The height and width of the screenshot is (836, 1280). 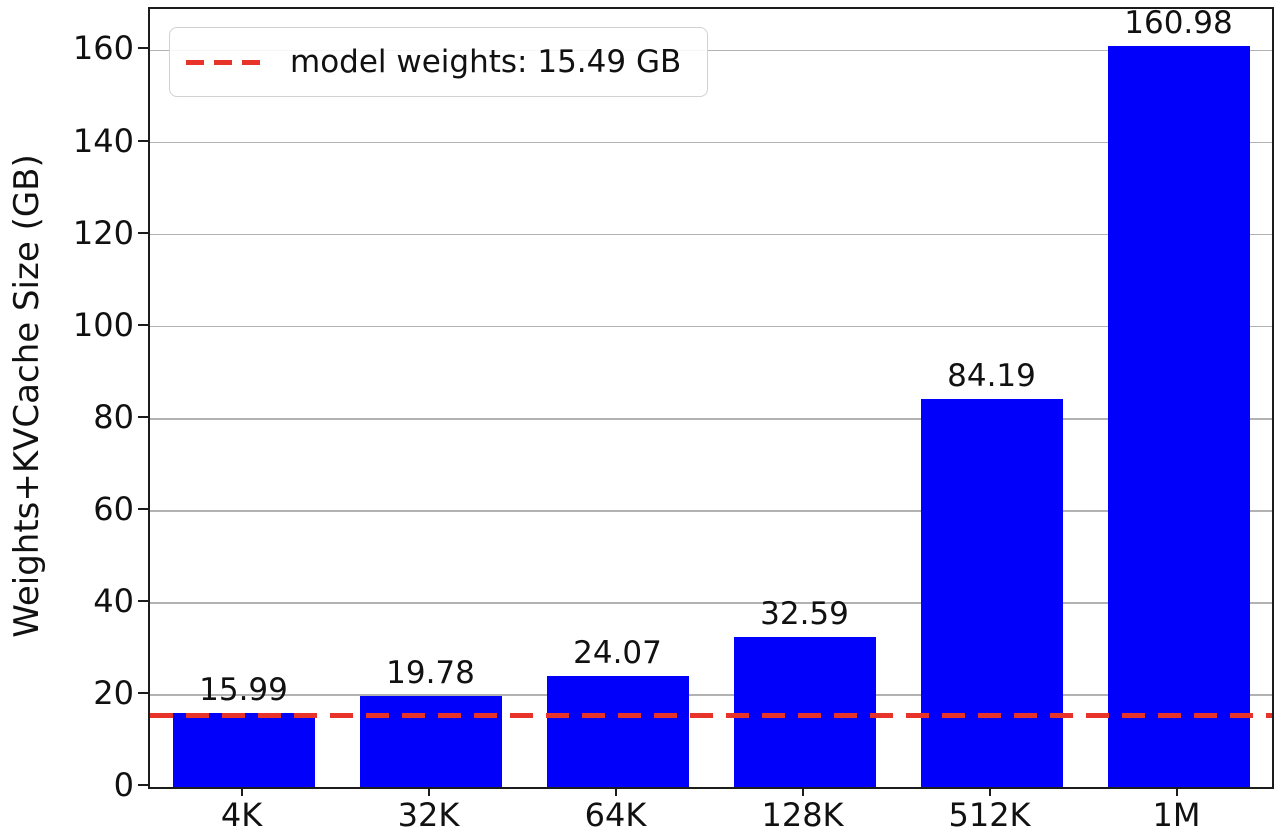 I want to click on legend-label: model weights: 15.49 GB, so click(x=486, y=62).